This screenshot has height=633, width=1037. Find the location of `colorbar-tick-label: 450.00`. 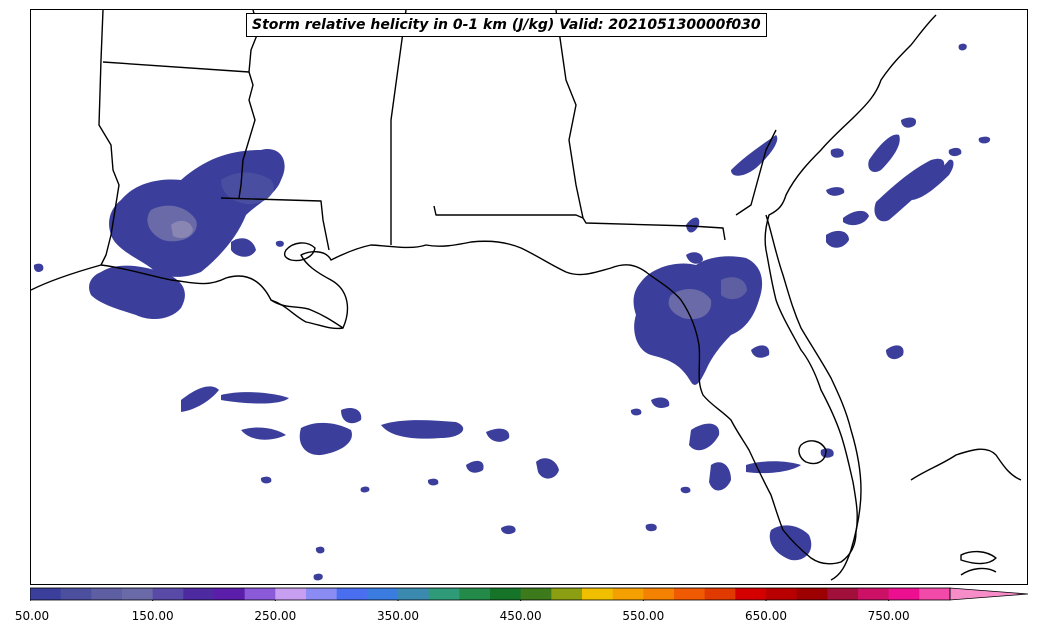

colorbar-tick-label: 450.00 is located at coordinates (520, 616).